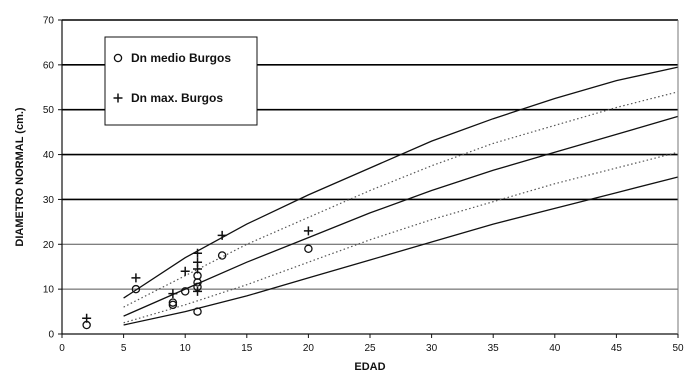  What do you see at coordinates (186, 348) in the screenshot?
I see `x-tick-label: 10` at bounding box center [186, 348].